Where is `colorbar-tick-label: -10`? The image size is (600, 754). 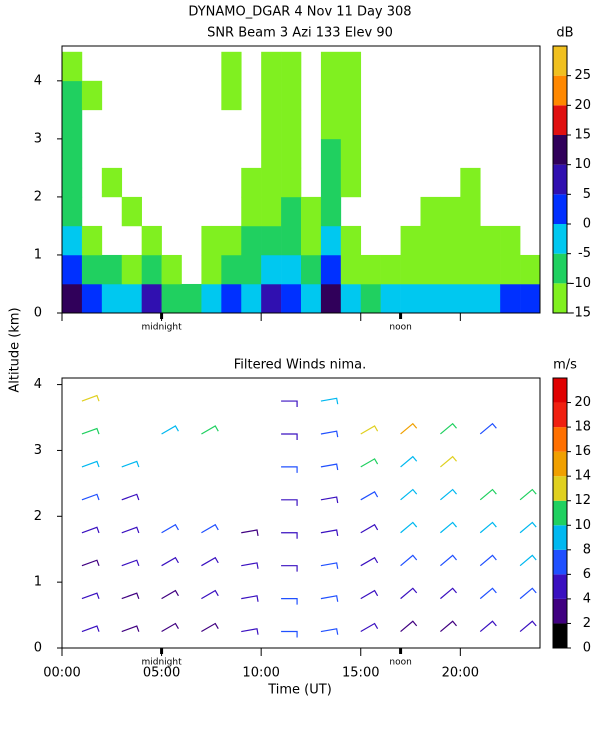
colorbar-tick-label: -10 is located at coordinates (580, 283).